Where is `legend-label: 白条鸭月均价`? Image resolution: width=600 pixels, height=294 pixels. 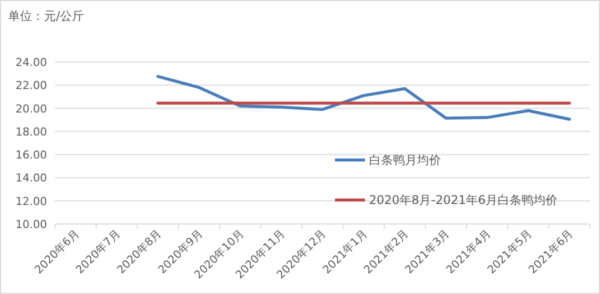
legend-label: 白条鸭月均价 is located at coordinates (405, 160).